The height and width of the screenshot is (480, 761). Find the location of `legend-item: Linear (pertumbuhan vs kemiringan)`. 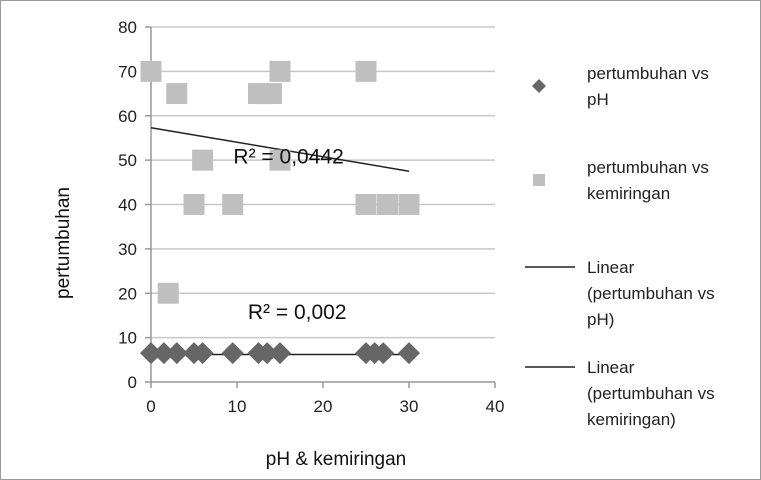

legend-item: Linear (pertumbuhan vs kemiringan) is located at coordinates (620, 393).